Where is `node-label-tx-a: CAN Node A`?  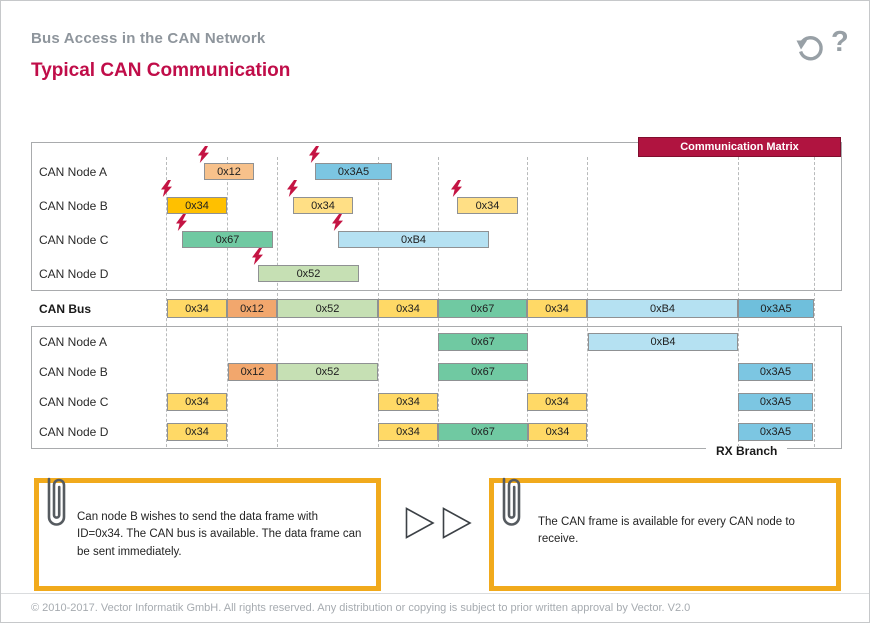 node-label-tx-a: CAN Node A is located at coordinates (73, 171).